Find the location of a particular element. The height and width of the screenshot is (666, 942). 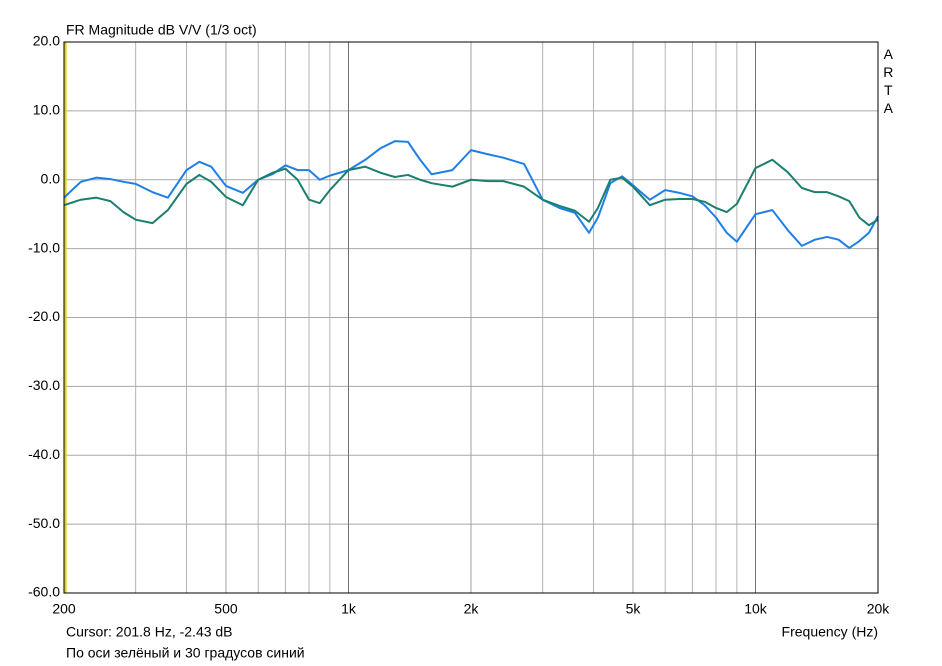

y-tick-label: -40.0 is located at coordinates (44, 454).